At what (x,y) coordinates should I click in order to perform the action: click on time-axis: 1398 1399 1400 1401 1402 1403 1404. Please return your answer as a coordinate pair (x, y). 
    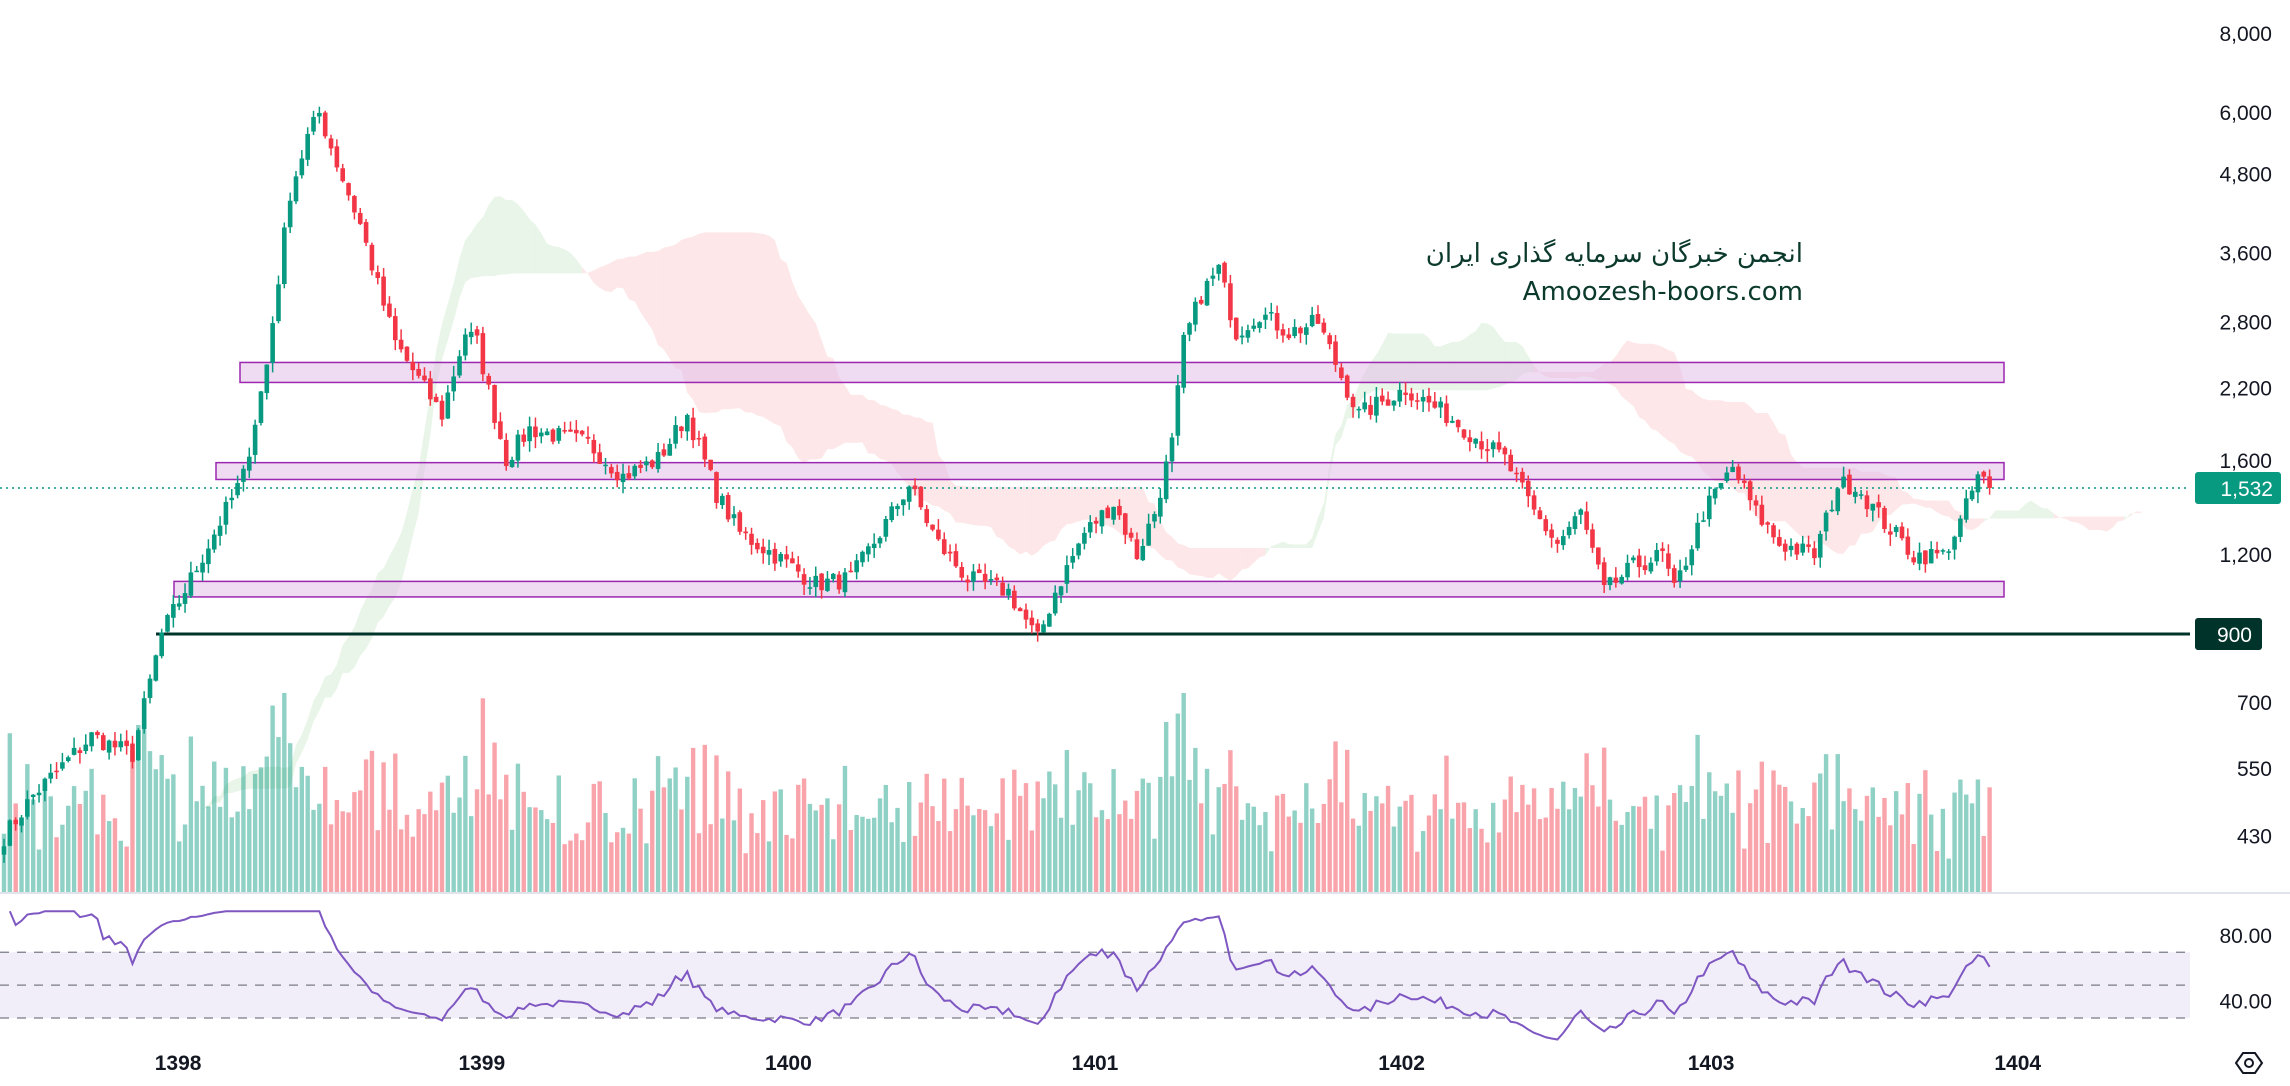
    Looking at the image, I should click on (1098, 1063).